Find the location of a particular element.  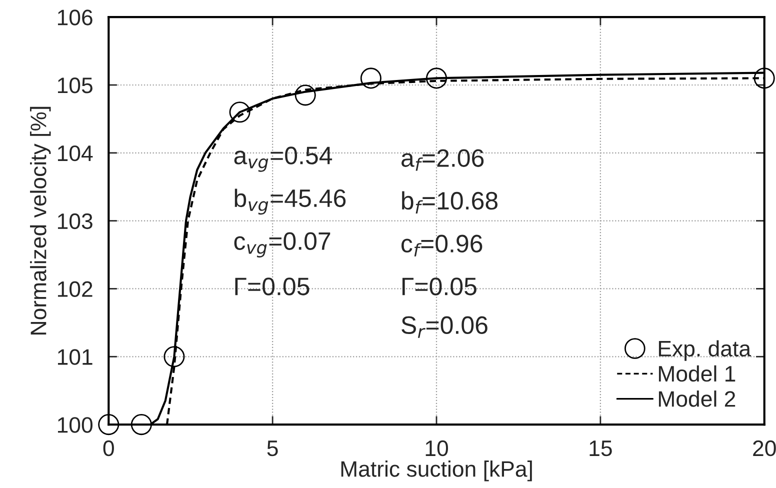

x-tick-label: 20 is located at coordinates (764, 448).